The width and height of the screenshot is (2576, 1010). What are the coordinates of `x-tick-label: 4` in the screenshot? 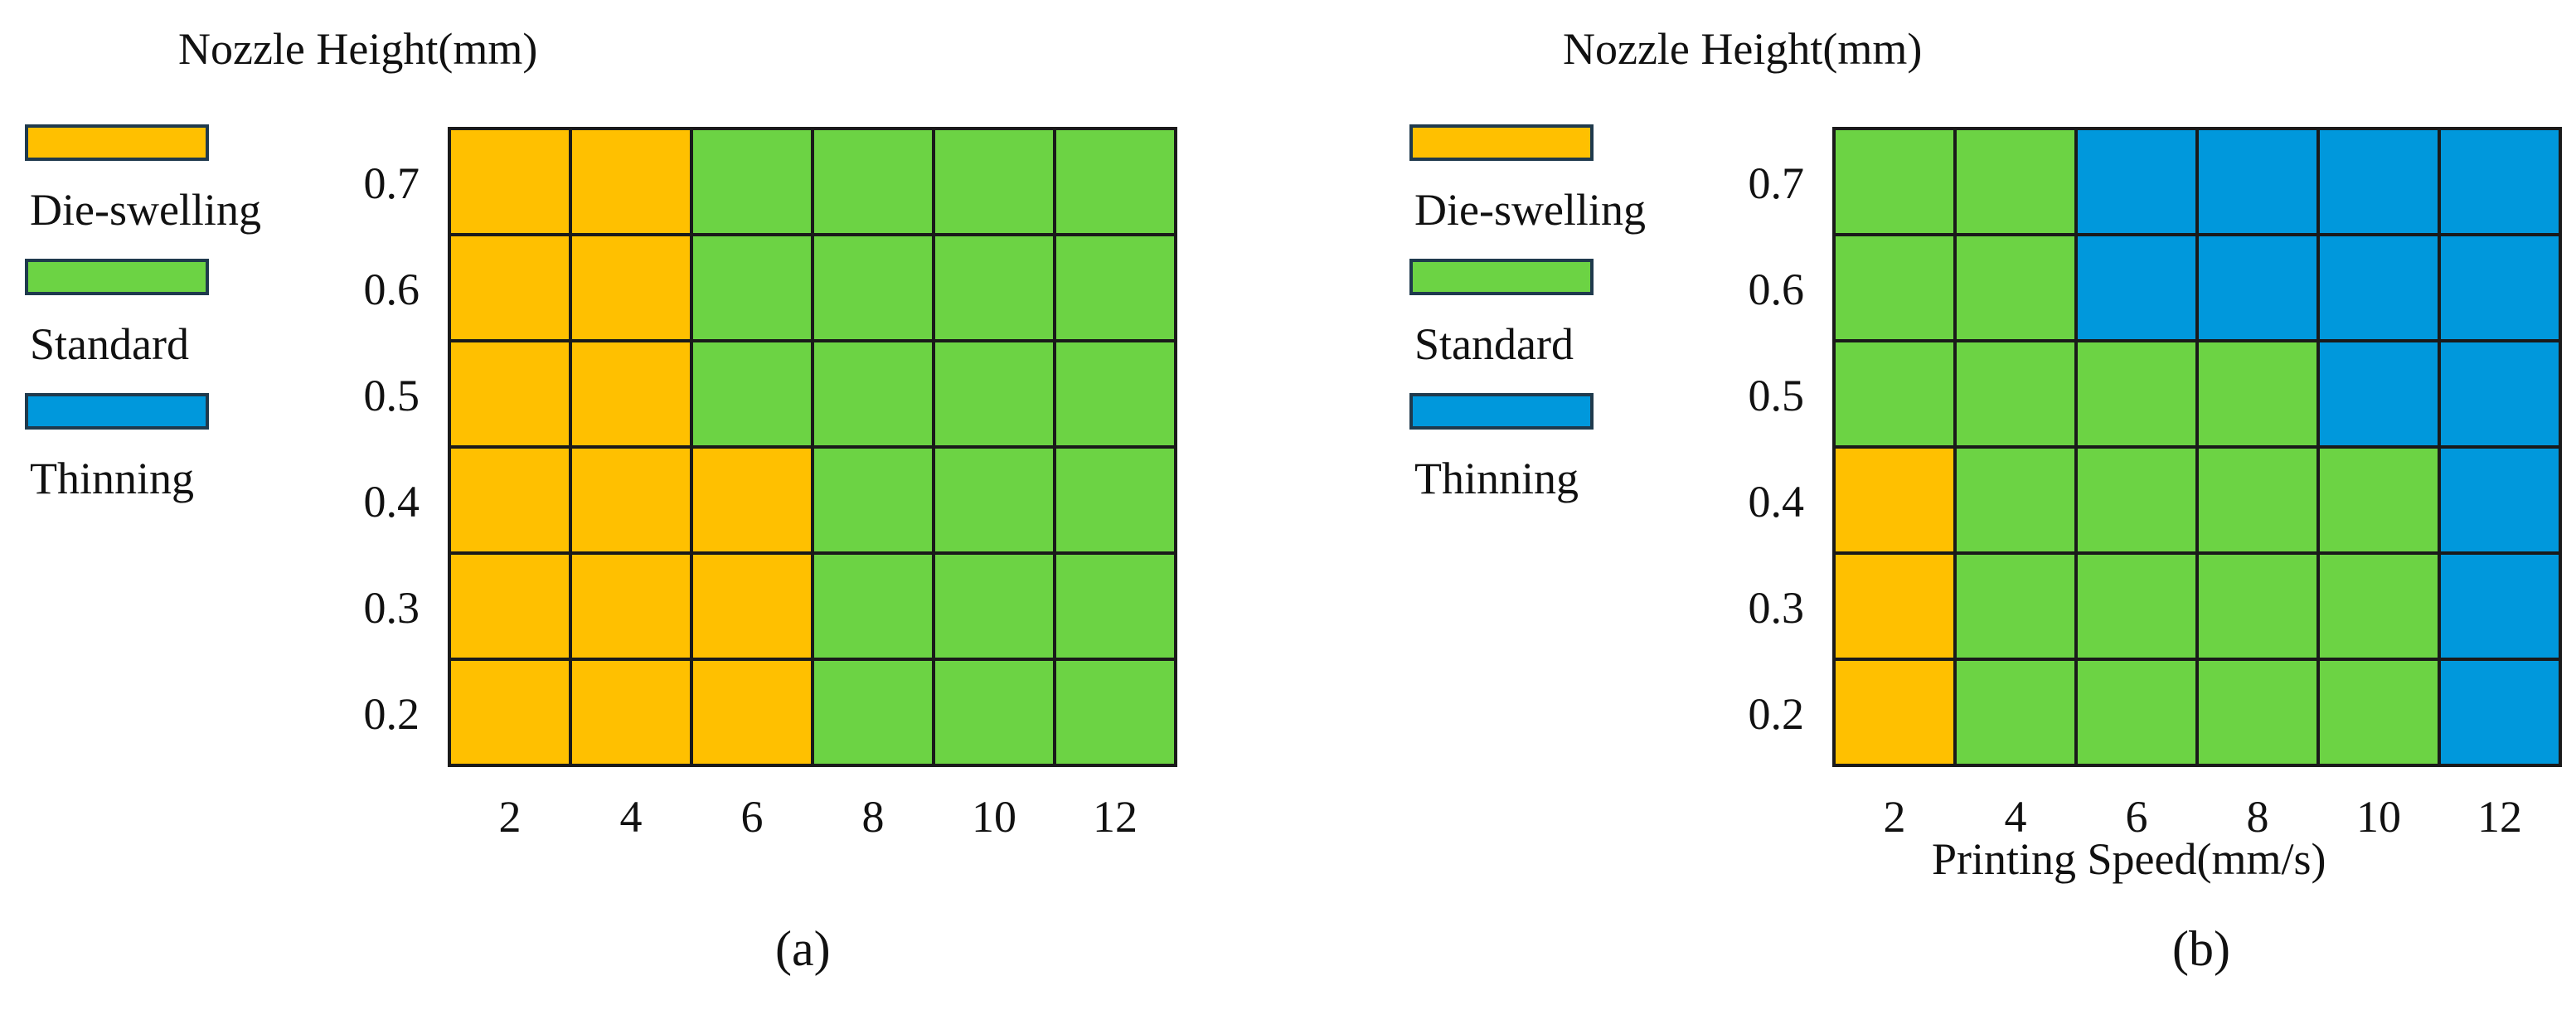 It's located at (2016, 817).